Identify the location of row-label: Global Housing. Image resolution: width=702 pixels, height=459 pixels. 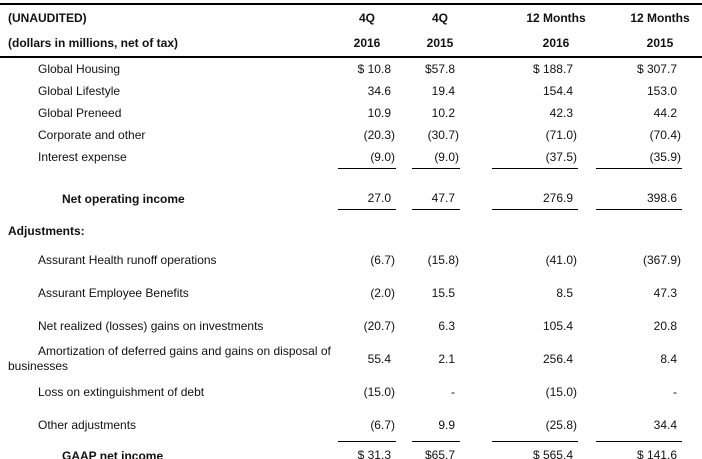
(79, 69).